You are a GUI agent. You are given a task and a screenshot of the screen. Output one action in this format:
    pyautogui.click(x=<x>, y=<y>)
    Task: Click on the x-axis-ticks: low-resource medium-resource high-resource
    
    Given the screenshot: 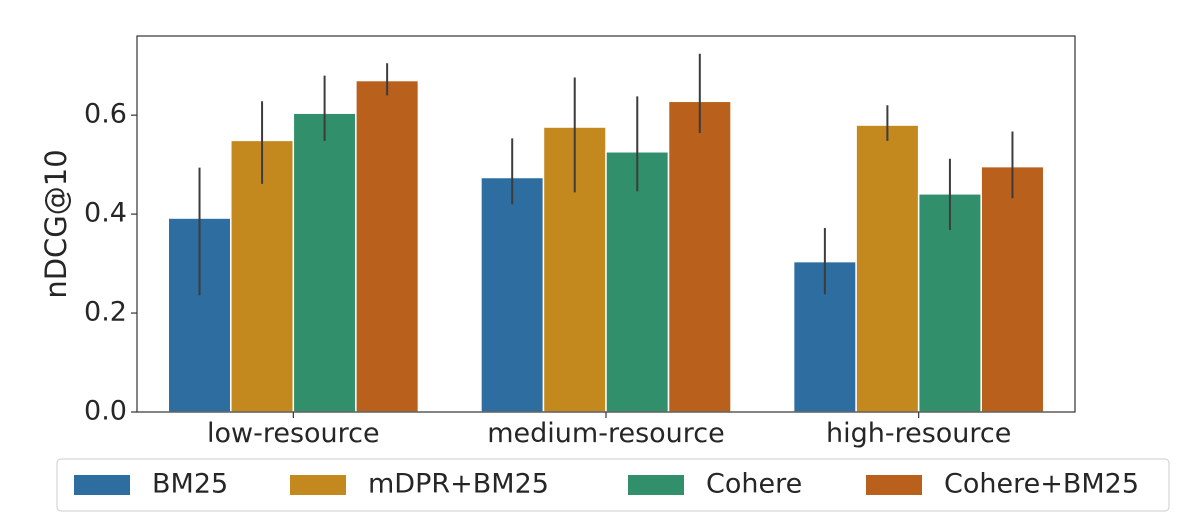 What is the action you would take?
    pyautogui.click(x=609, y=430)
    